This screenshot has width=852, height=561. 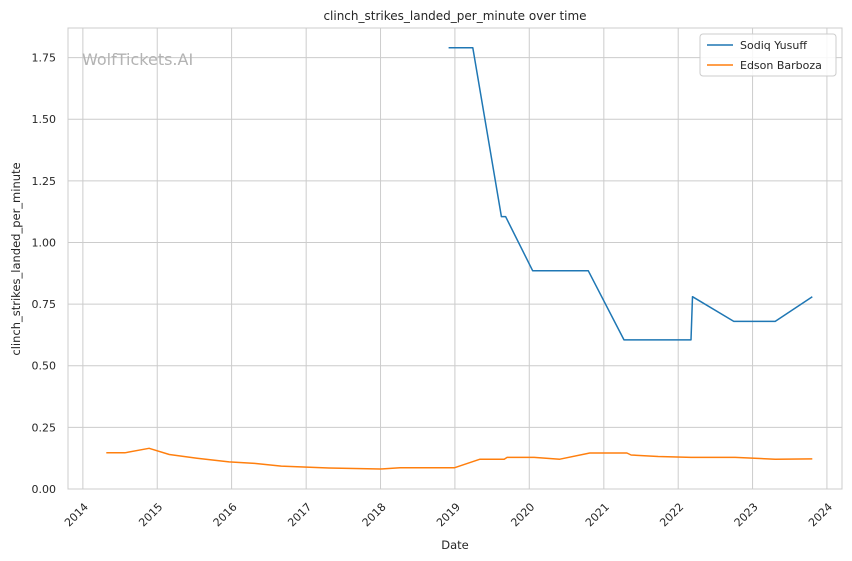 What do you see at coordinates (44, 489) in the screenshot?
I see `y-tick-label: 0.00` at bounding box center [44, 489].